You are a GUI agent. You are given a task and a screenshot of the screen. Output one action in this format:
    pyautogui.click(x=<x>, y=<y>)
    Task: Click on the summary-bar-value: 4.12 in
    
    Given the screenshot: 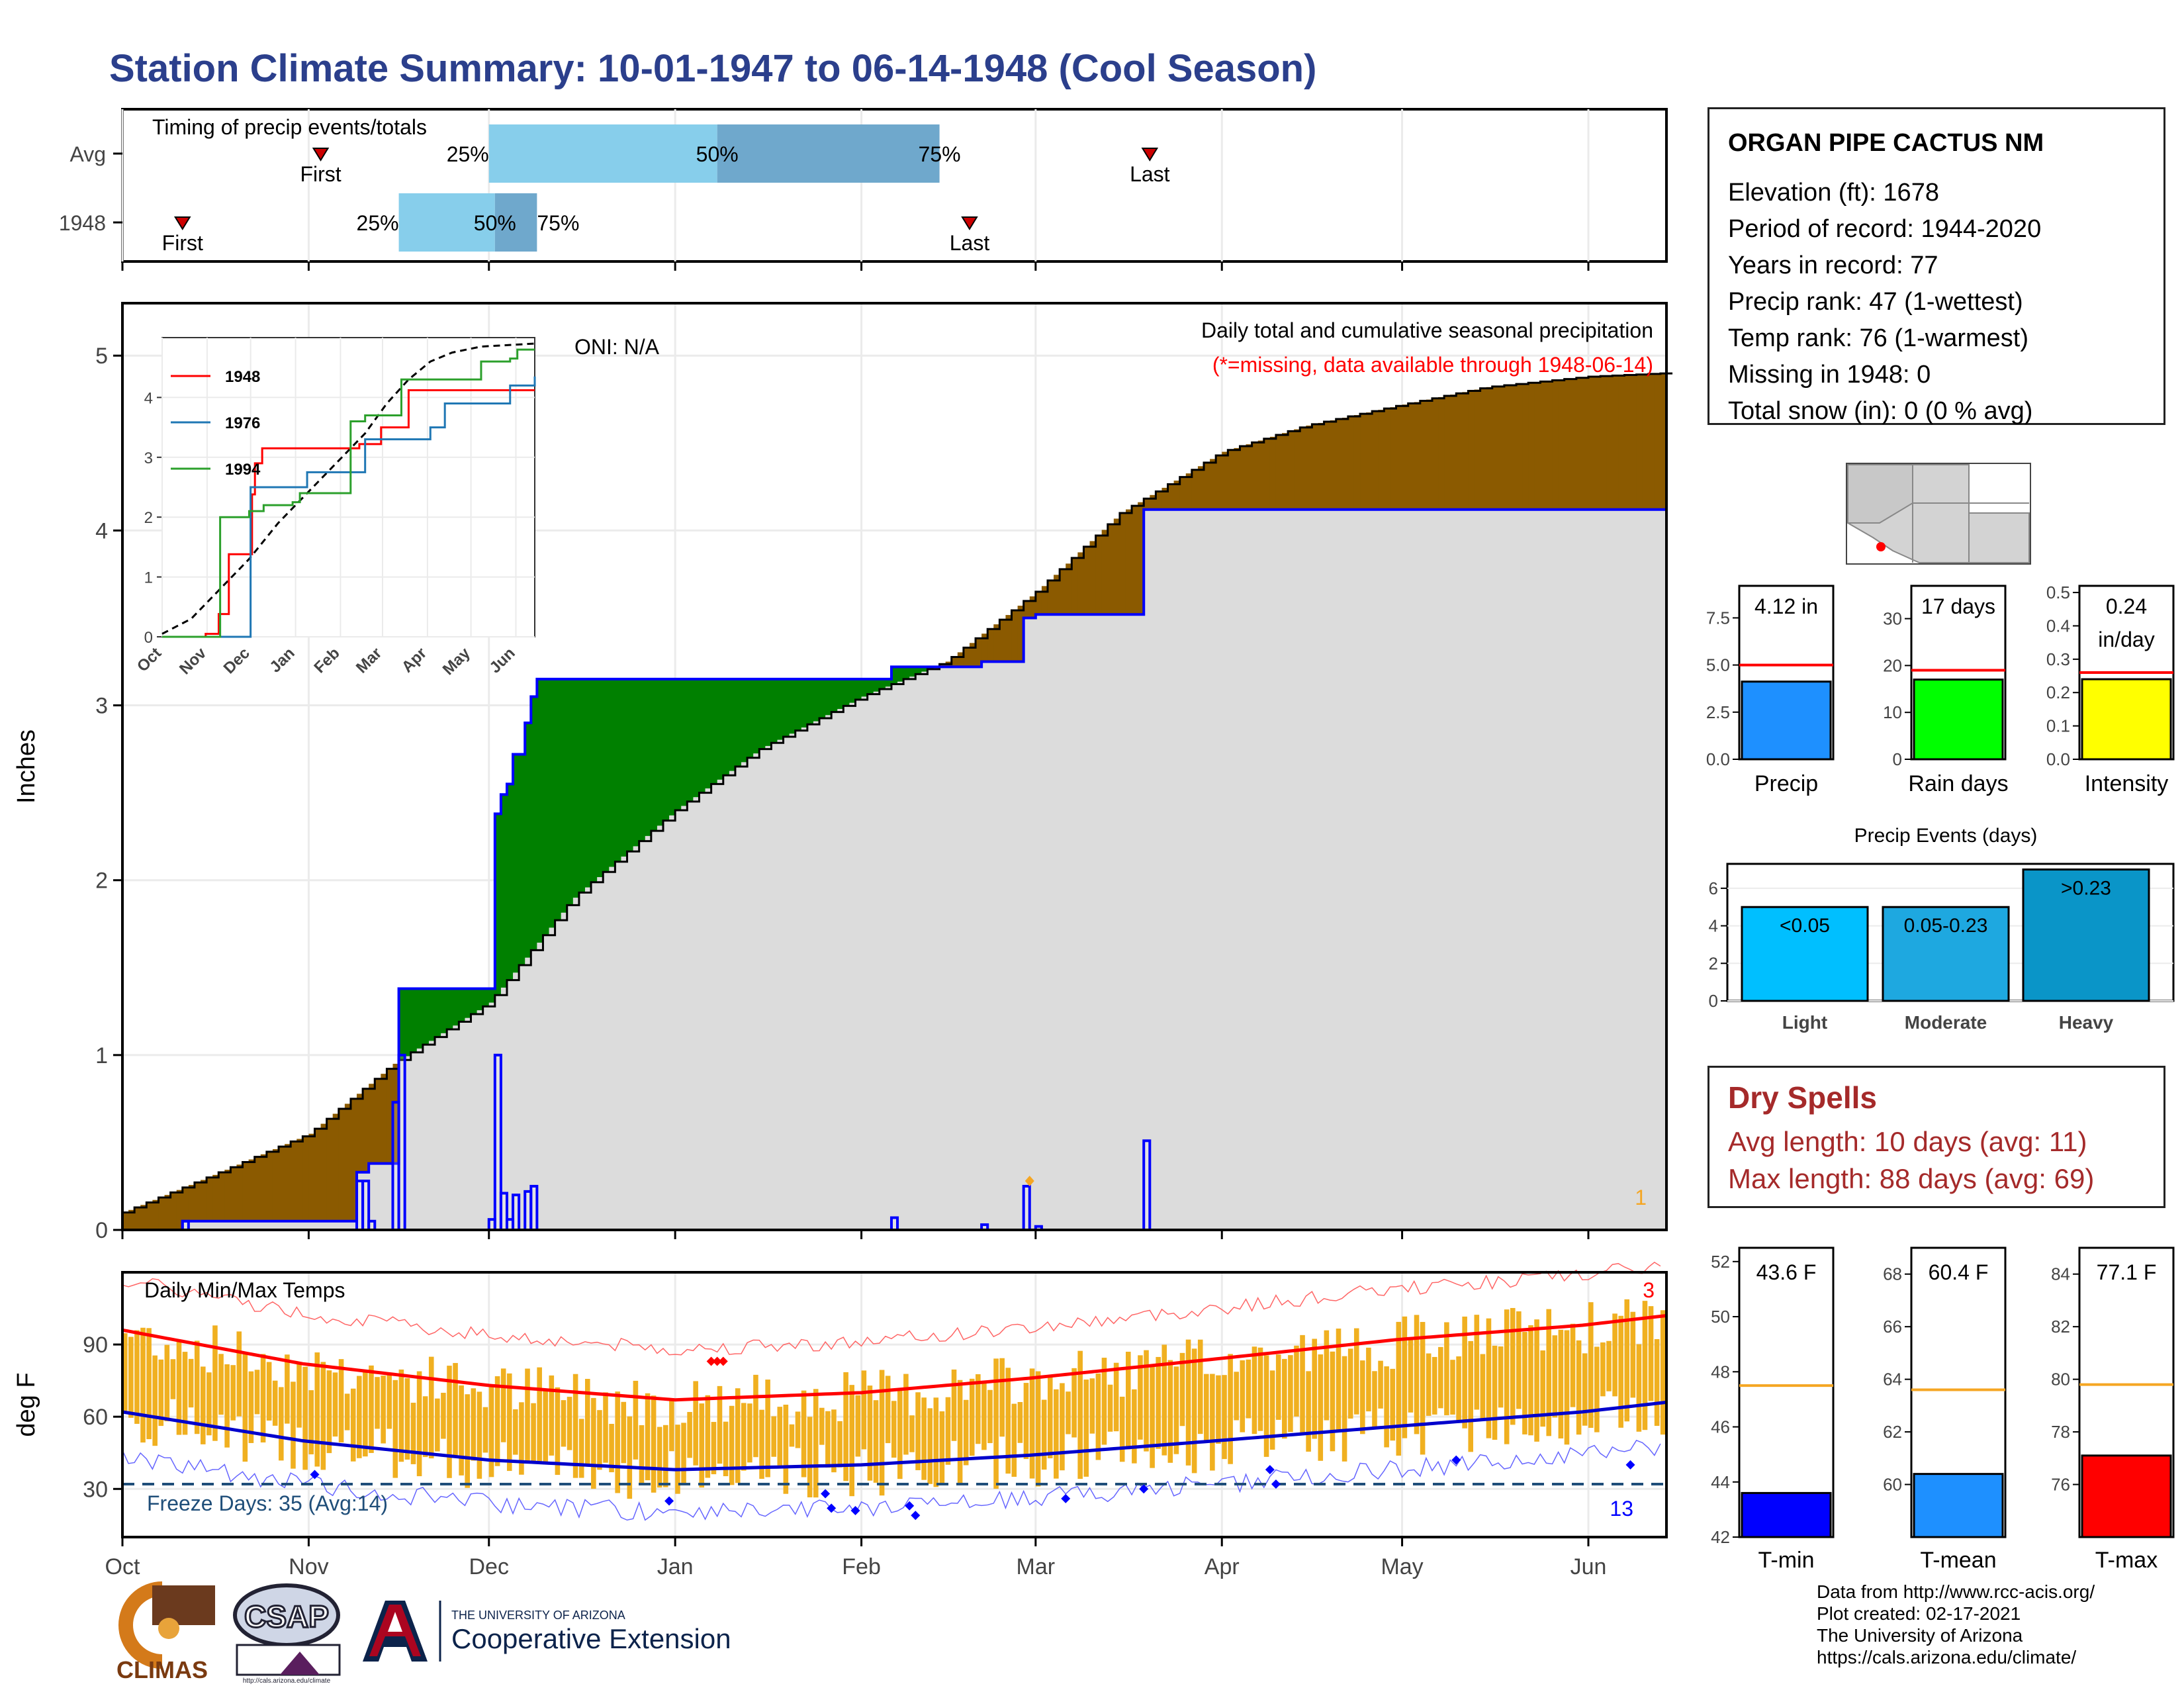 What is the action you would take?
    pyautogui.click(x=1786, y=606)
    